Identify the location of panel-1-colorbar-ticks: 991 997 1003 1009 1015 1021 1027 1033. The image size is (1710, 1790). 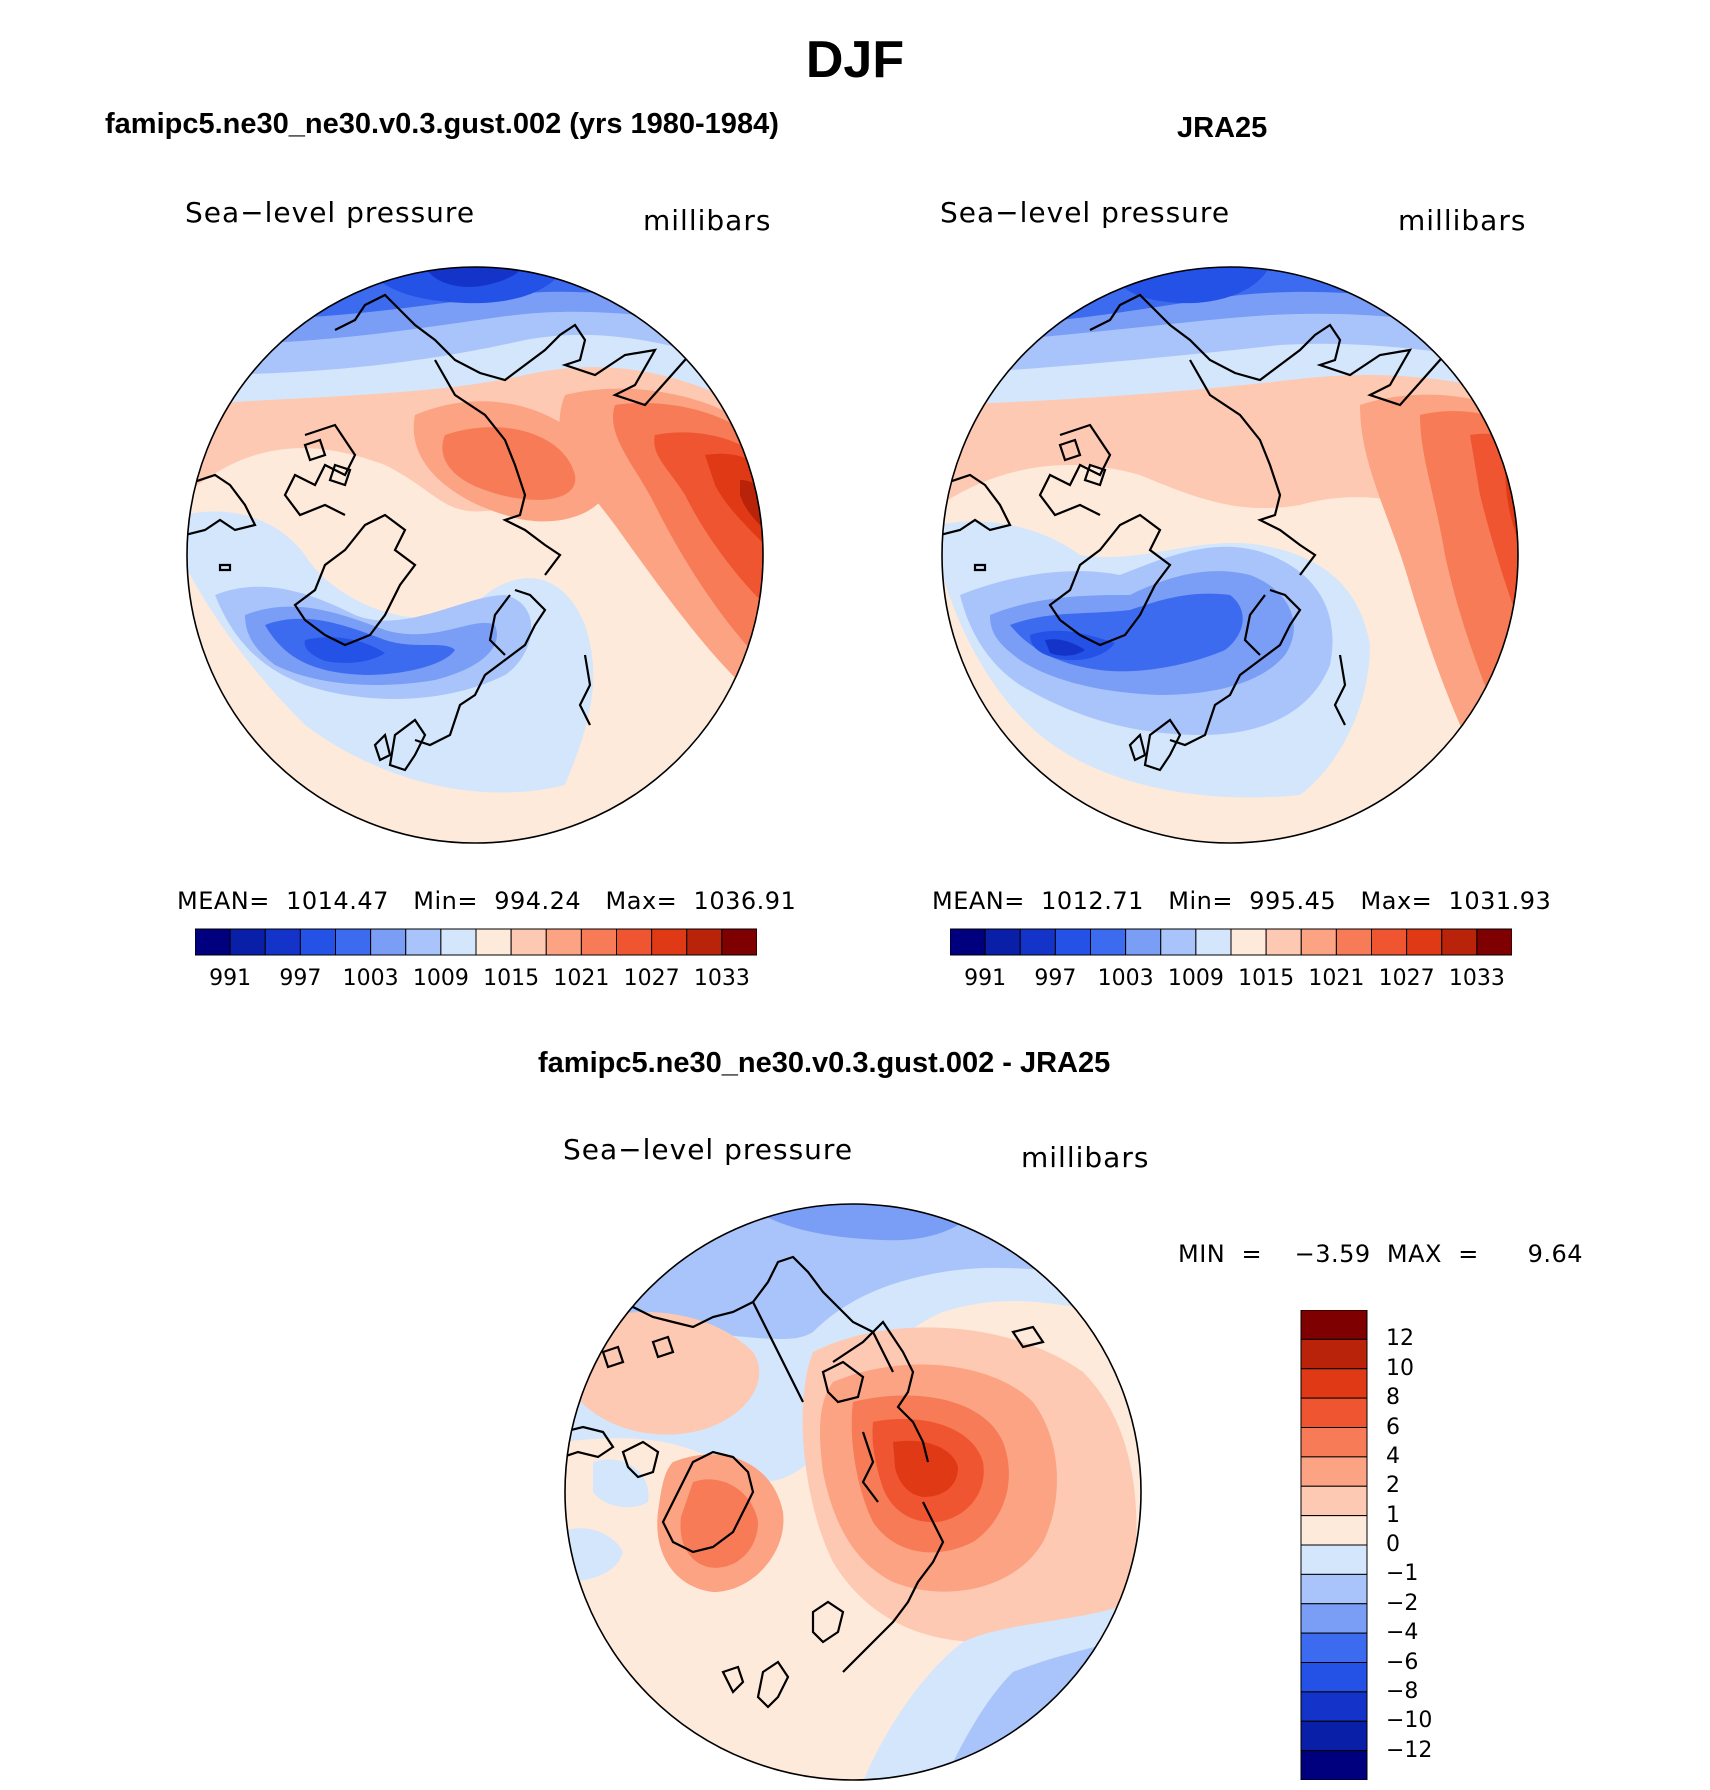
(476, 981).